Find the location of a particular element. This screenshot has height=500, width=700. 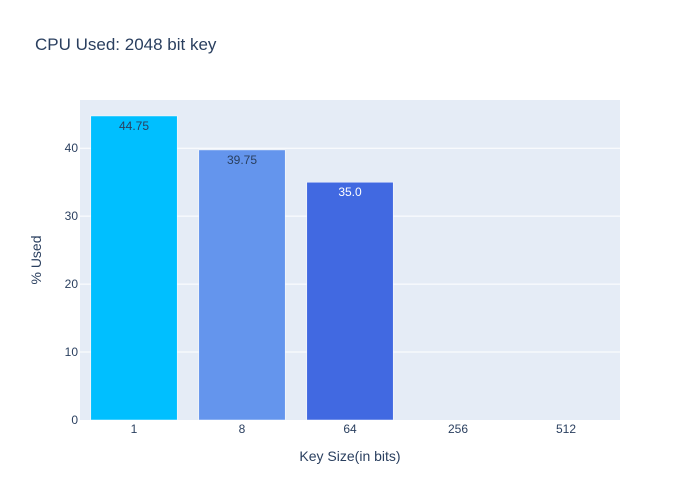

y-axis-ticks: 0 10 20 30 40 is located at coordinates (72, 284).